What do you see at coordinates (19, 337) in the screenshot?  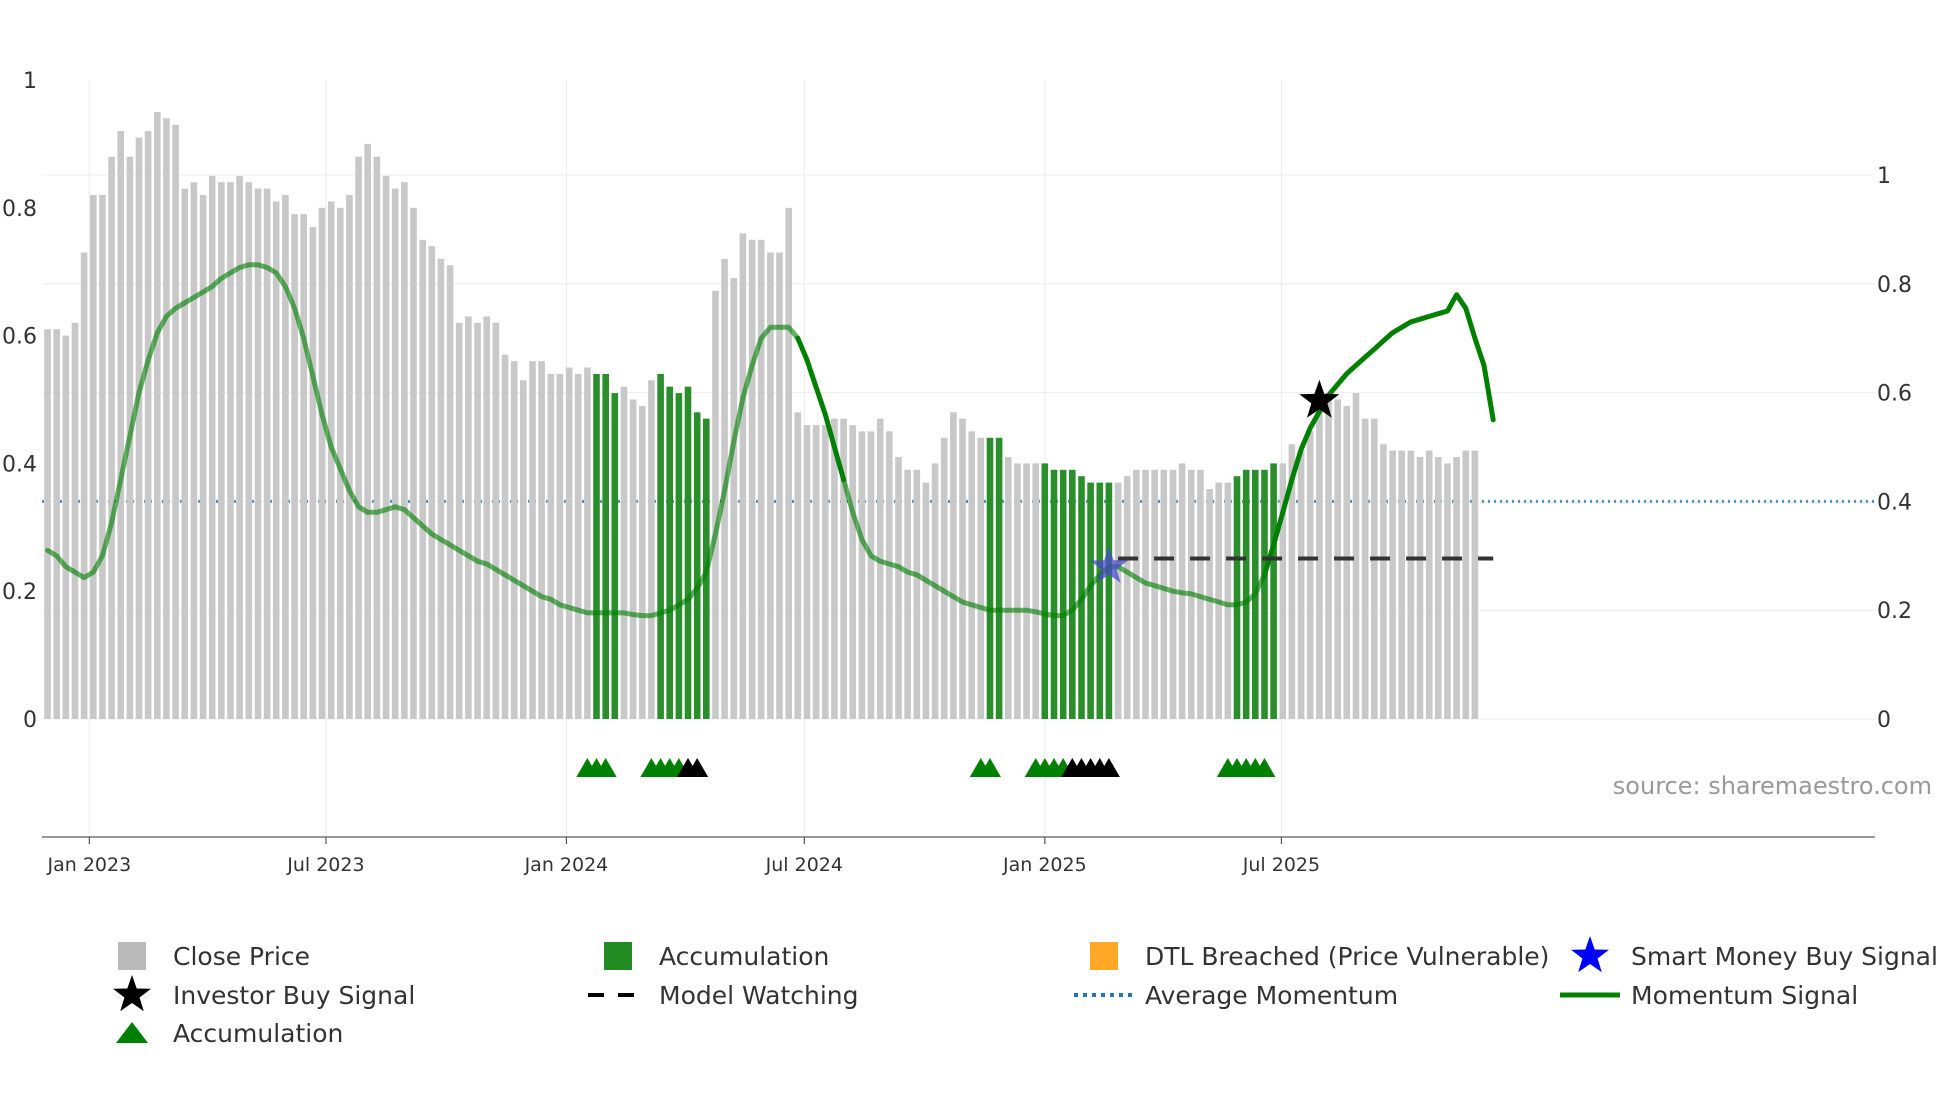 I see `left-tick-label: 0.6` at bounding box center [19, 337].